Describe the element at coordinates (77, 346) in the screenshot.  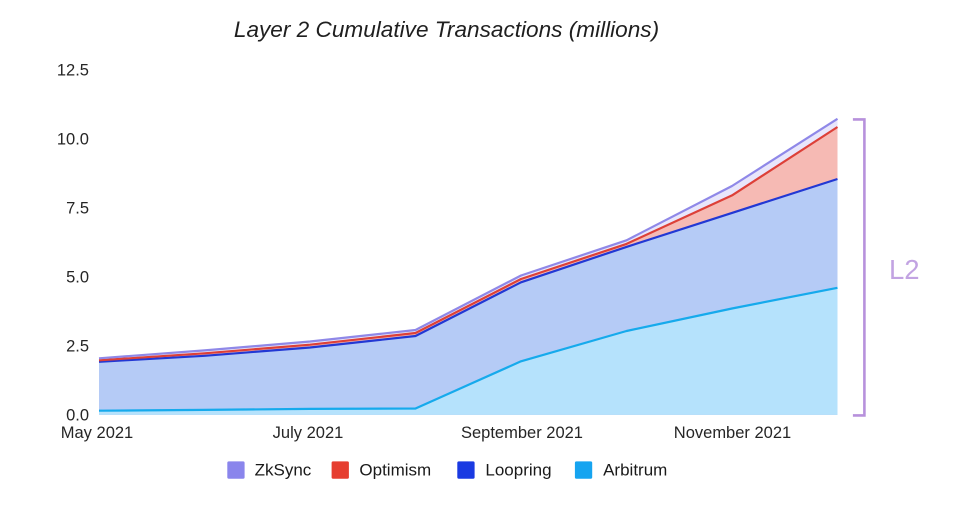
I see `svg-text: 2.5` at that location.